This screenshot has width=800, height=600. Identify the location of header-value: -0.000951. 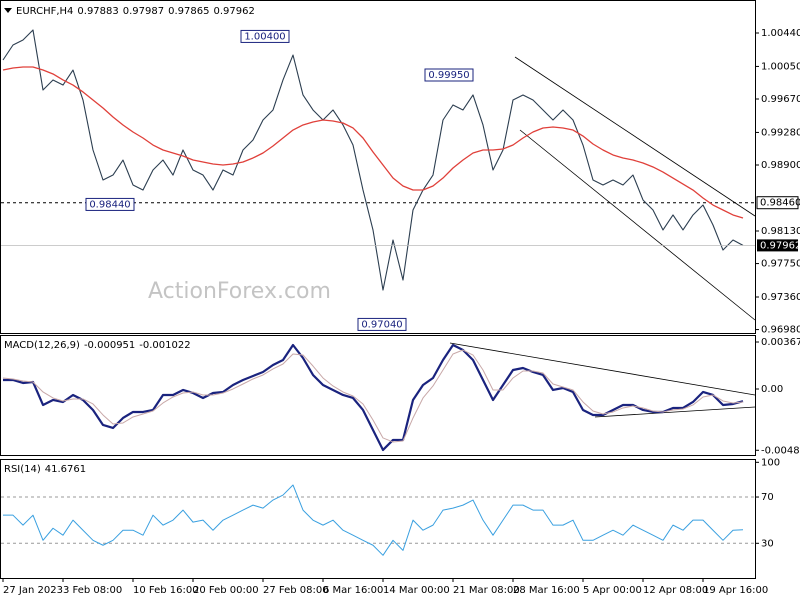
(109, 345).